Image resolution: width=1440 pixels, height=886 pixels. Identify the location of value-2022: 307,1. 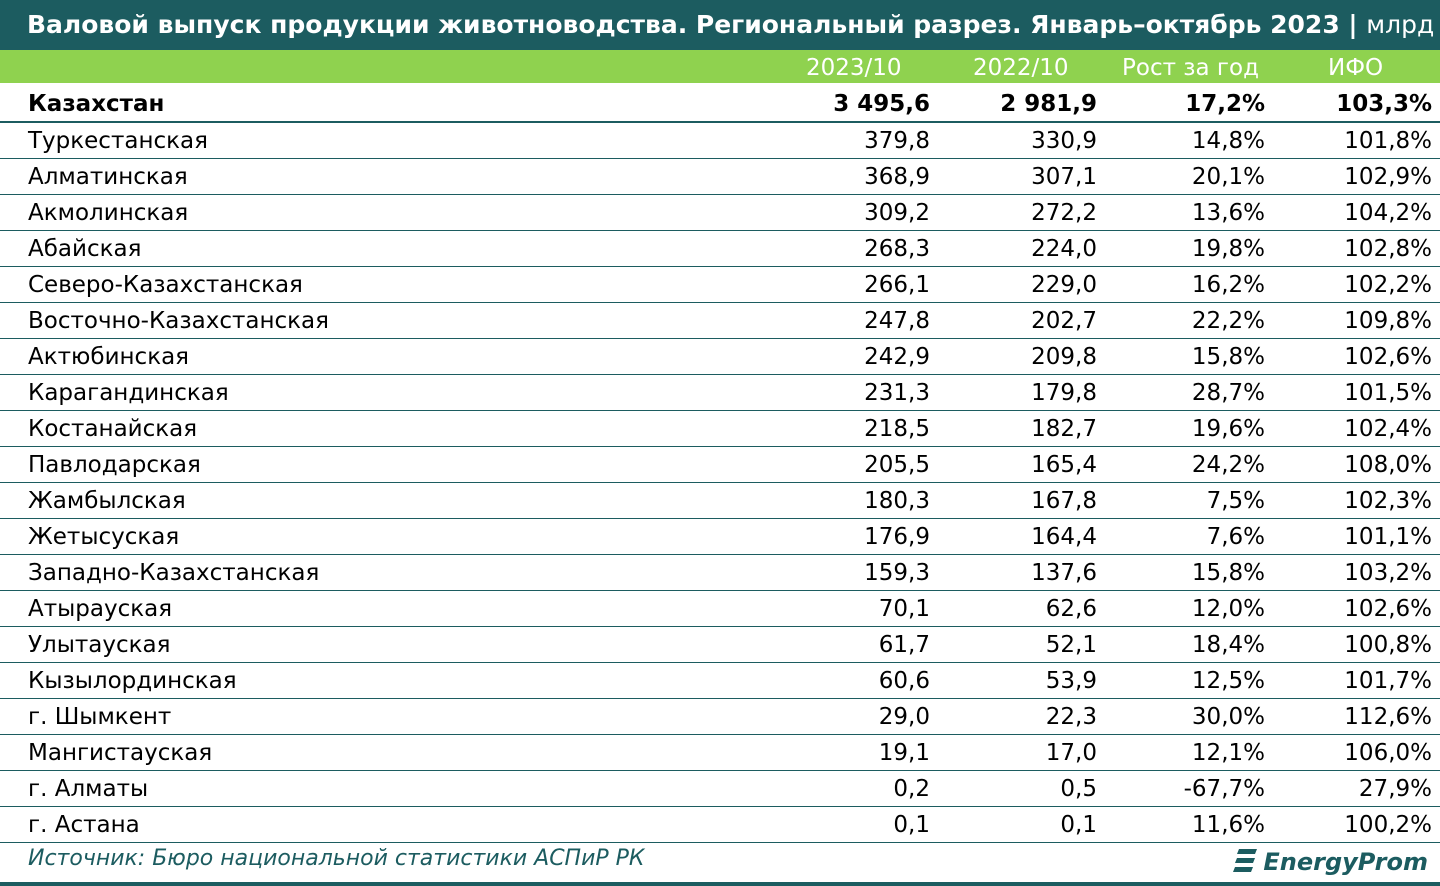
(1064, 177).